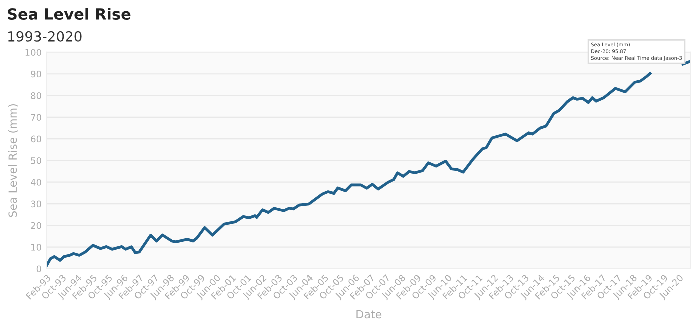  What do you see at coordinates (36, 160) in the screenshot?
I see `y-tick-label: 50` at bounding box center [36, 160].